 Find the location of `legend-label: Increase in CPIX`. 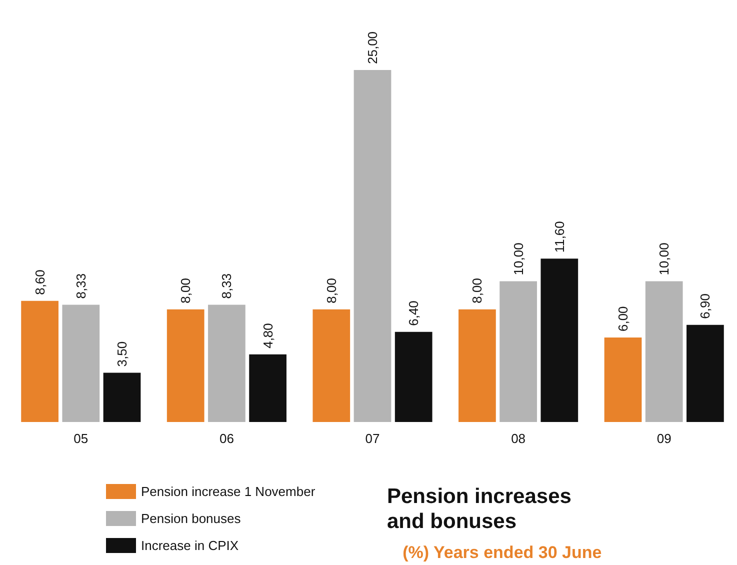

legend-label: Increase in CPIX is located at coordinates (190, 545).